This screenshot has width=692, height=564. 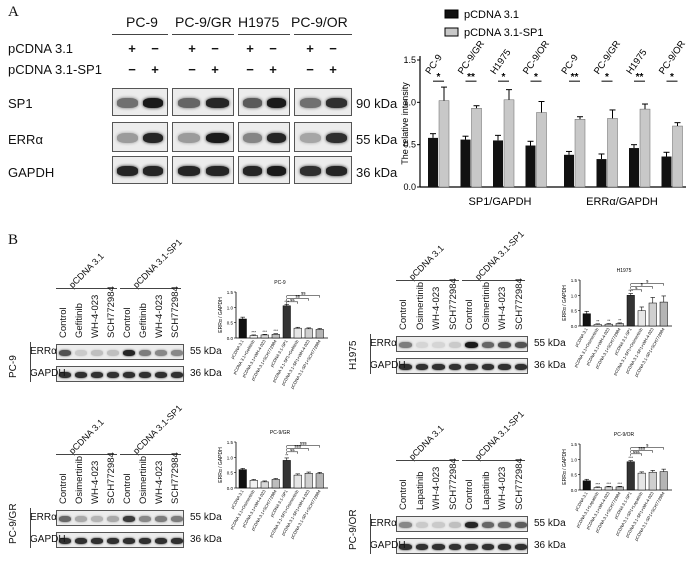 I want to click on sig-bracket-label: $, so click(x=647, y=281).